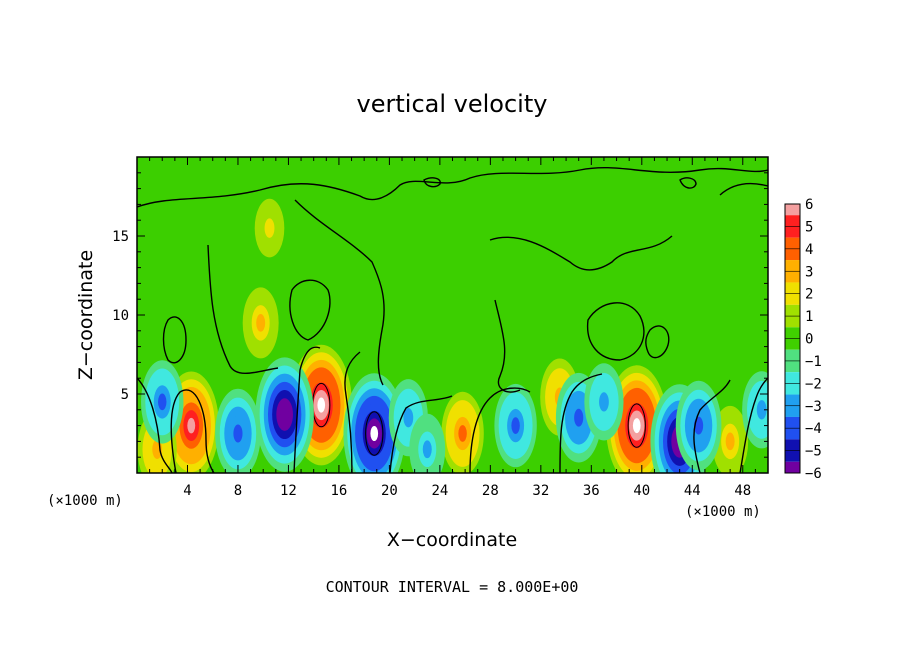 Image resolution: width=904 pixels, height=654 pixels. Describe the element at coordinates (389, 491) in the screenshot. I see `x-tick-label: 20` at that location.